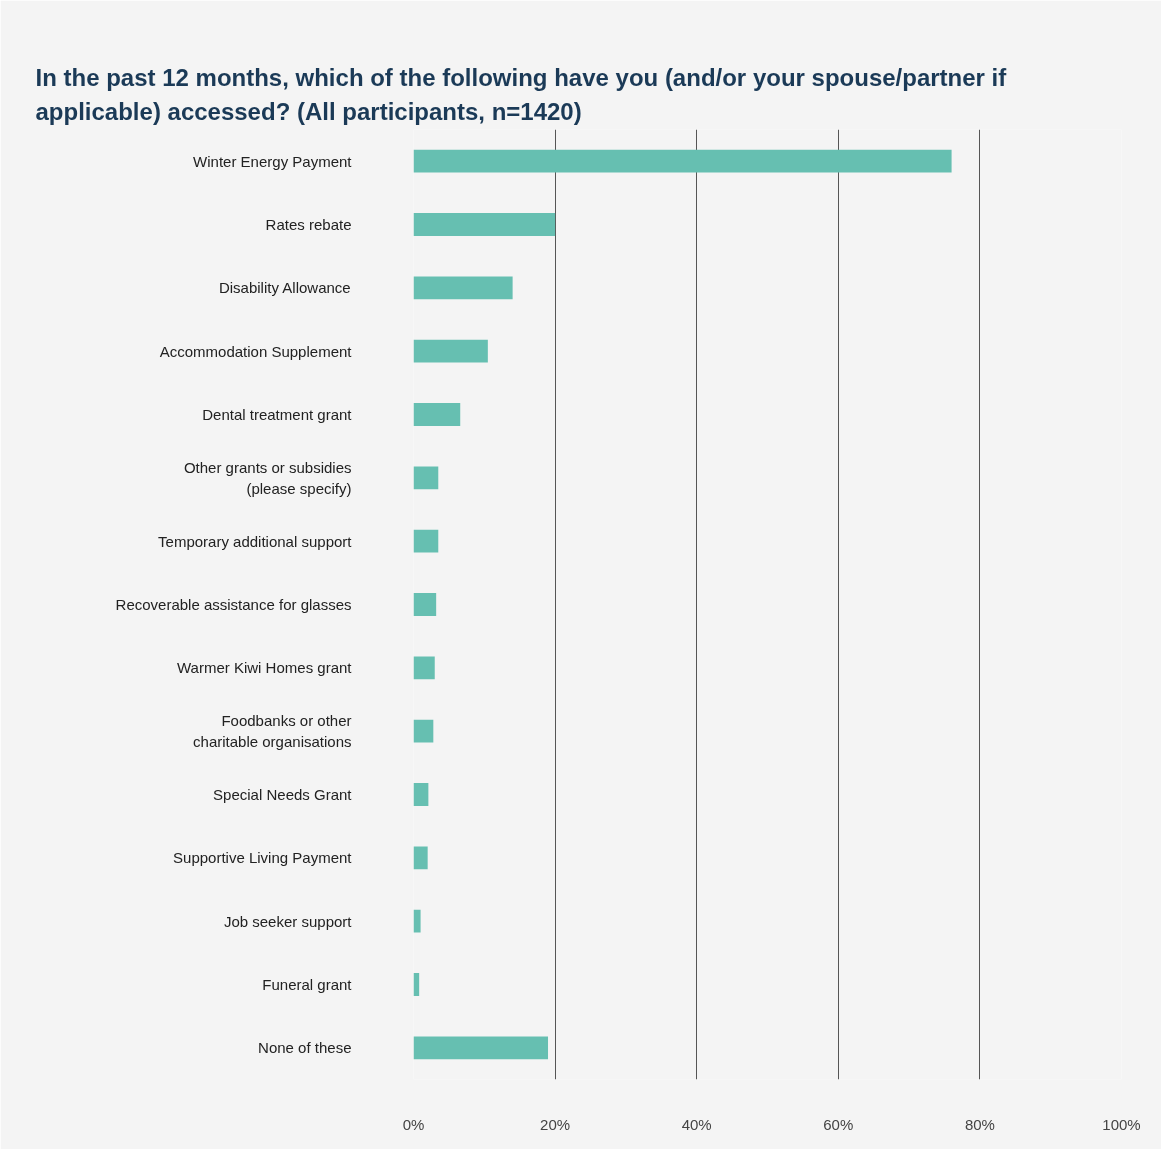 The width and height of the screenshot is (1161, 1149). Describe the element at coordinates (838, 1124) in the screenshot. I see `x-tick-label: 60%` at that location.